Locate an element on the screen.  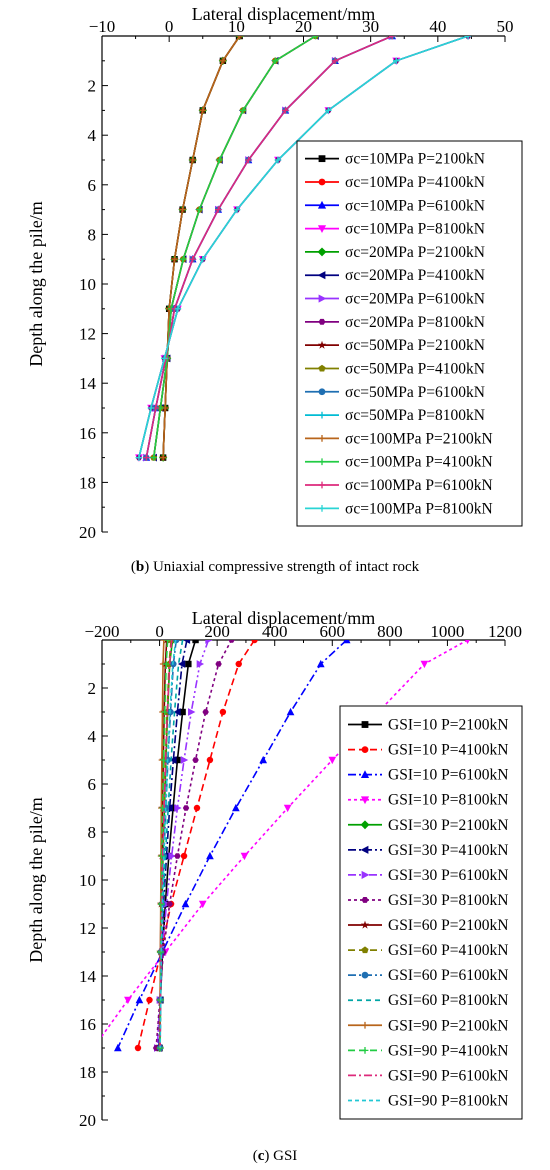
legend-label: σc=20MPa P=2100kN is located at coordinates (415, 252).